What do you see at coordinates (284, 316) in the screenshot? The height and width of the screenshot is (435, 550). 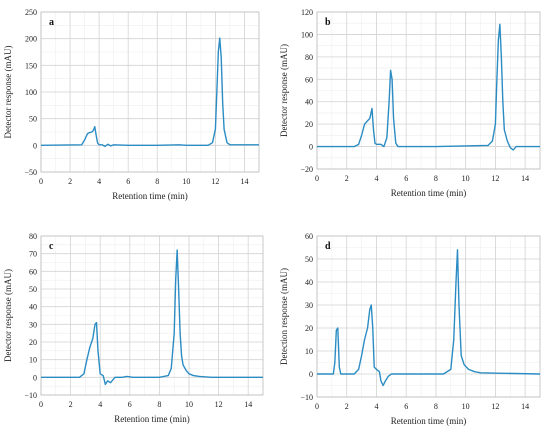 I see `y-axis-label: Detection response (mAU)` at bounding box center [284, 316].